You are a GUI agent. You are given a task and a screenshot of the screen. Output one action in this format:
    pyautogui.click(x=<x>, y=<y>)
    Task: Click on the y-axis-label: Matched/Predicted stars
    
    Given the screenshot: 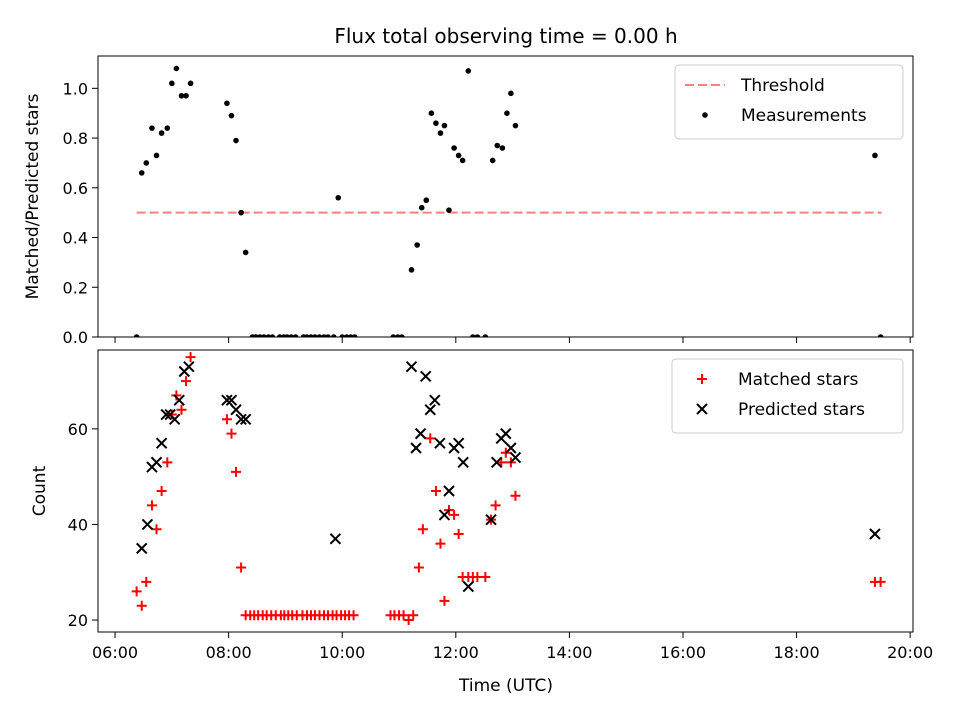 What is the action you would take?
    pyautogui.click(x=33, y=196)
    